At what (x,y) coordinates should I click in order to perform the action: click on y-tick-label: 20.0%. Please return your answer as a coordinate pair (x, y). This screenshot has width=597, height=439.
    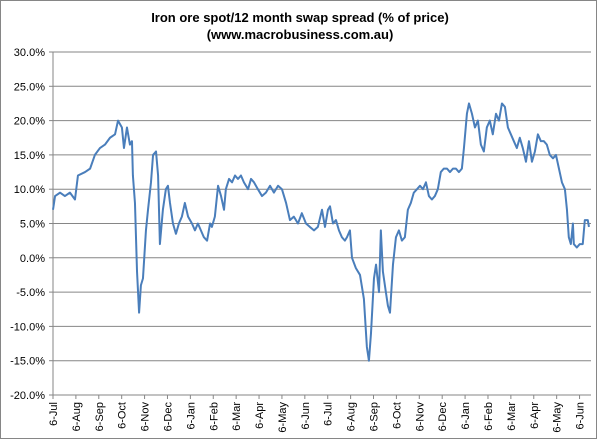
    Looking at the image, I should click on (29, 122).